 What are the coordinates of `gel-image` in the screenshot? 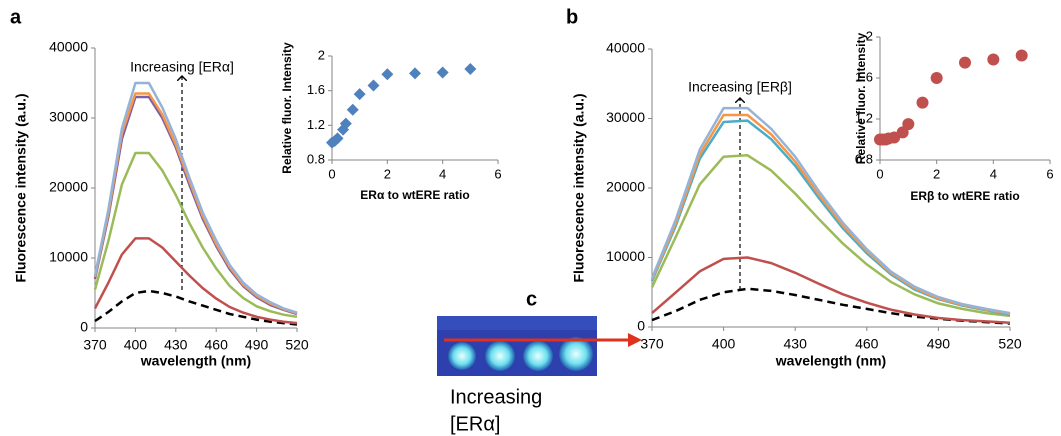 It's located at (517, 346).